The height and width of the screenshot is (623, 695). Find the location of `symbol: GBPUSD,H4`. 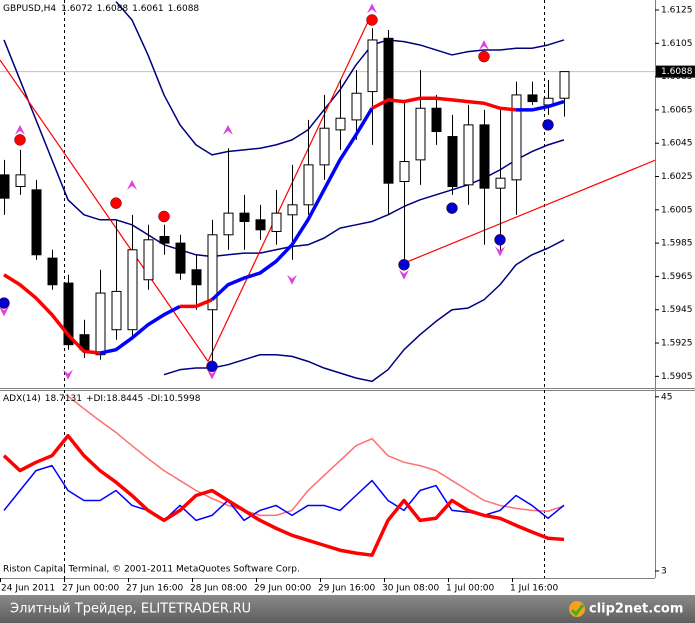

symbol: GBPUSD,H4 is located at coordinates (29, 9).